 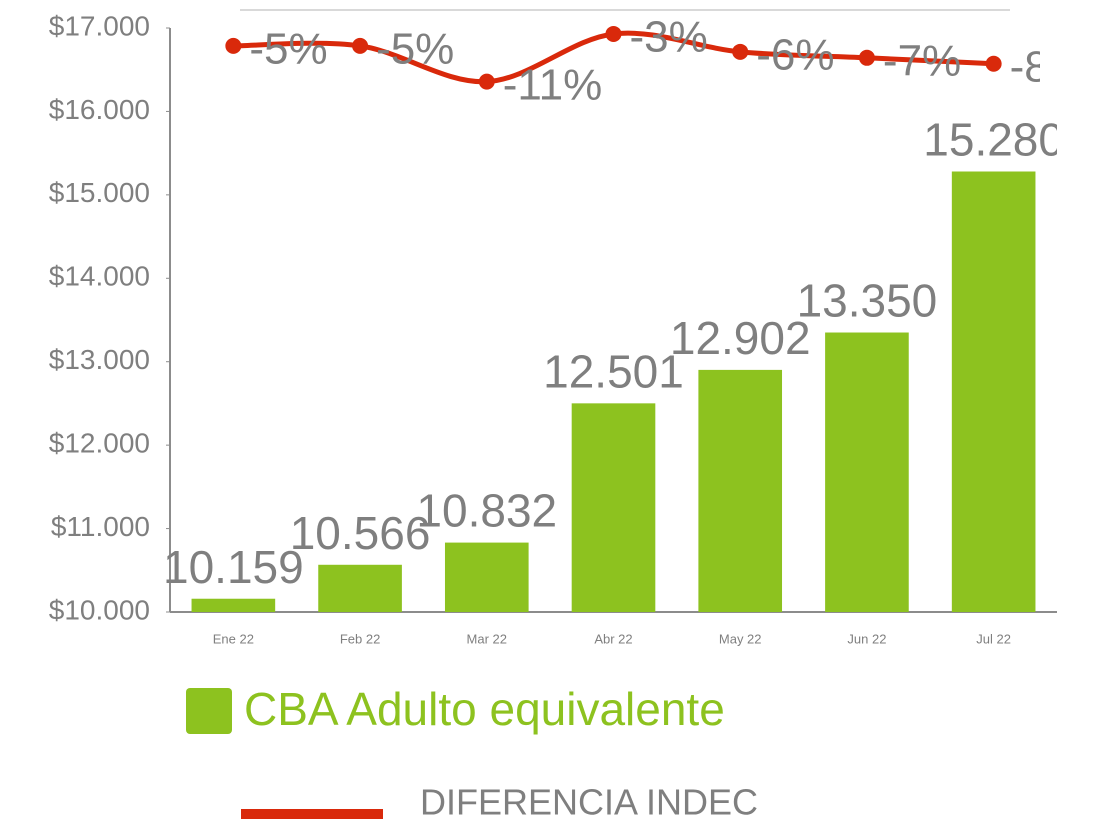 I want to click on x-tick-label: Ene 22, so click(x=233, y=638).